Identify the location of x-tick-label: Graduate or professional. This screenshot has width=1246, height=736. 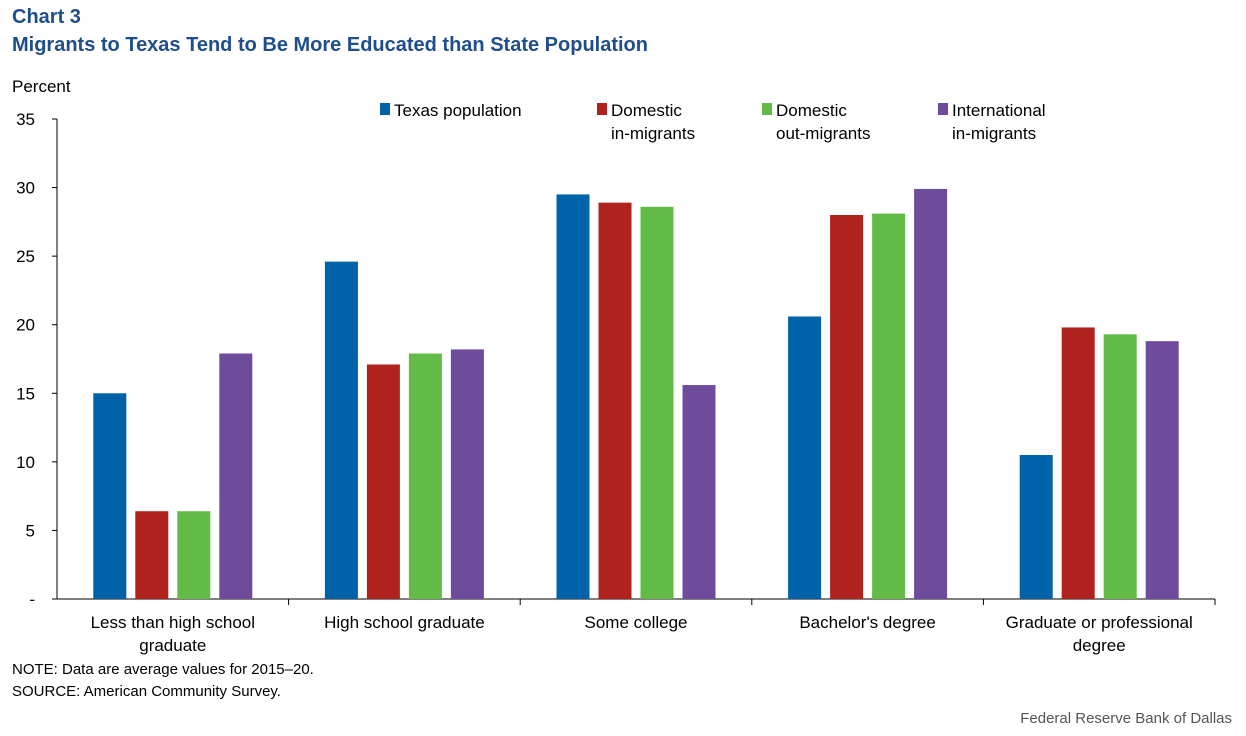
(1099, 622).